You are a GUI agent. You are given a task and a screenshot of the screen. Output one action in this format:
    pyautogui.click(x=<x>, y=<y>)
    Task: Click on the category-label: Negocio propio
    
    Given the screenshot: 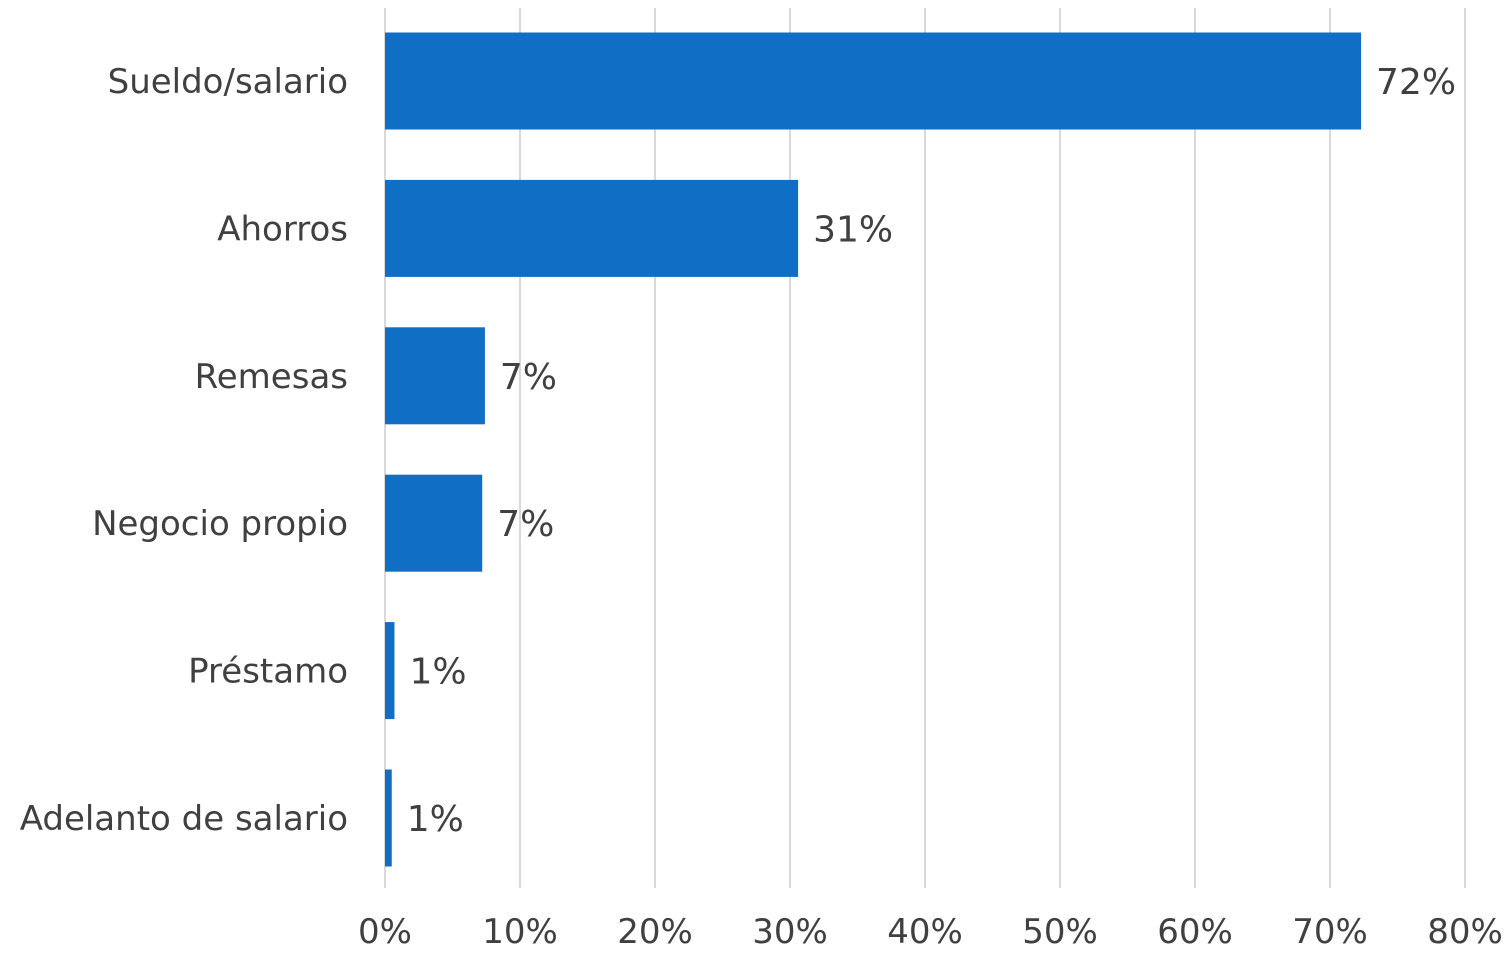 What is the action you would take?
    pyautogui.click(x=220, y=524)
    